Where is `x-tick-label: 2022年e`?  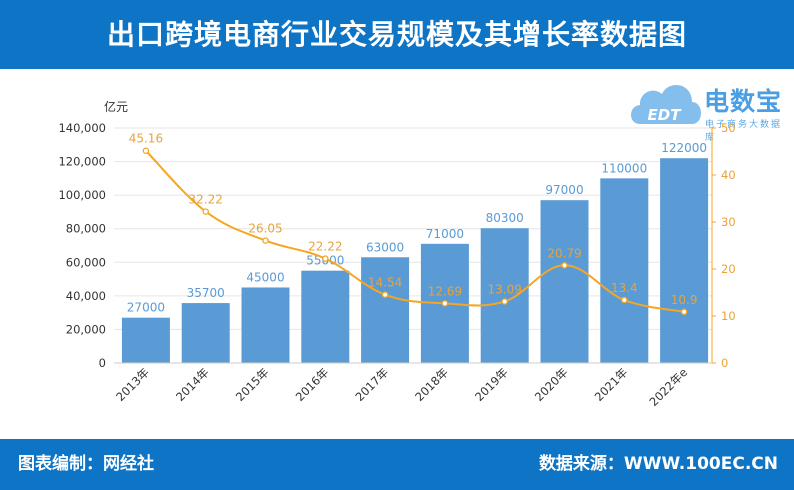 x-tick-label: 2022年e is located at coordinates (668, 387).